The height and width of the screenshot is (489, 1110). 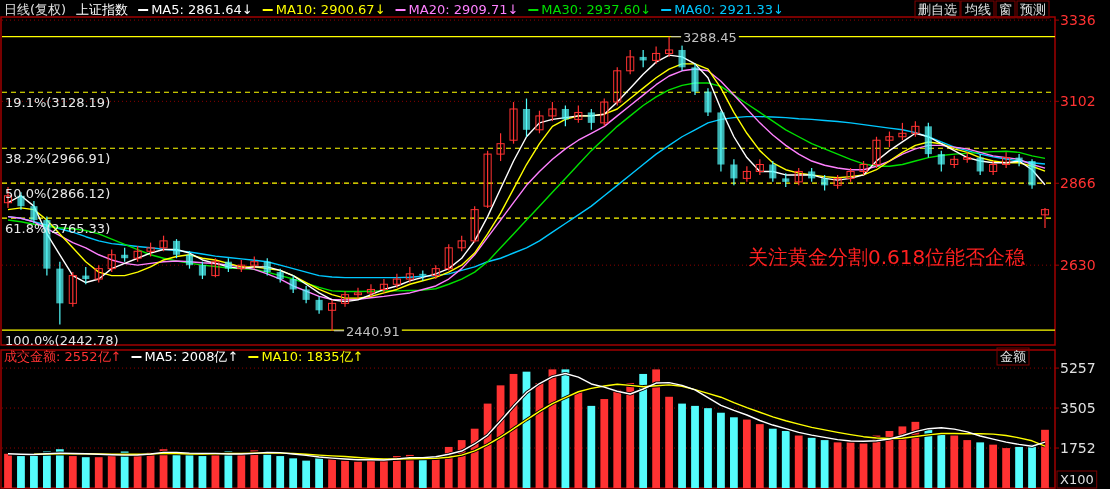 I want to click on legend-label: MA10: 1835亿↑, so click(x=312, y=356).